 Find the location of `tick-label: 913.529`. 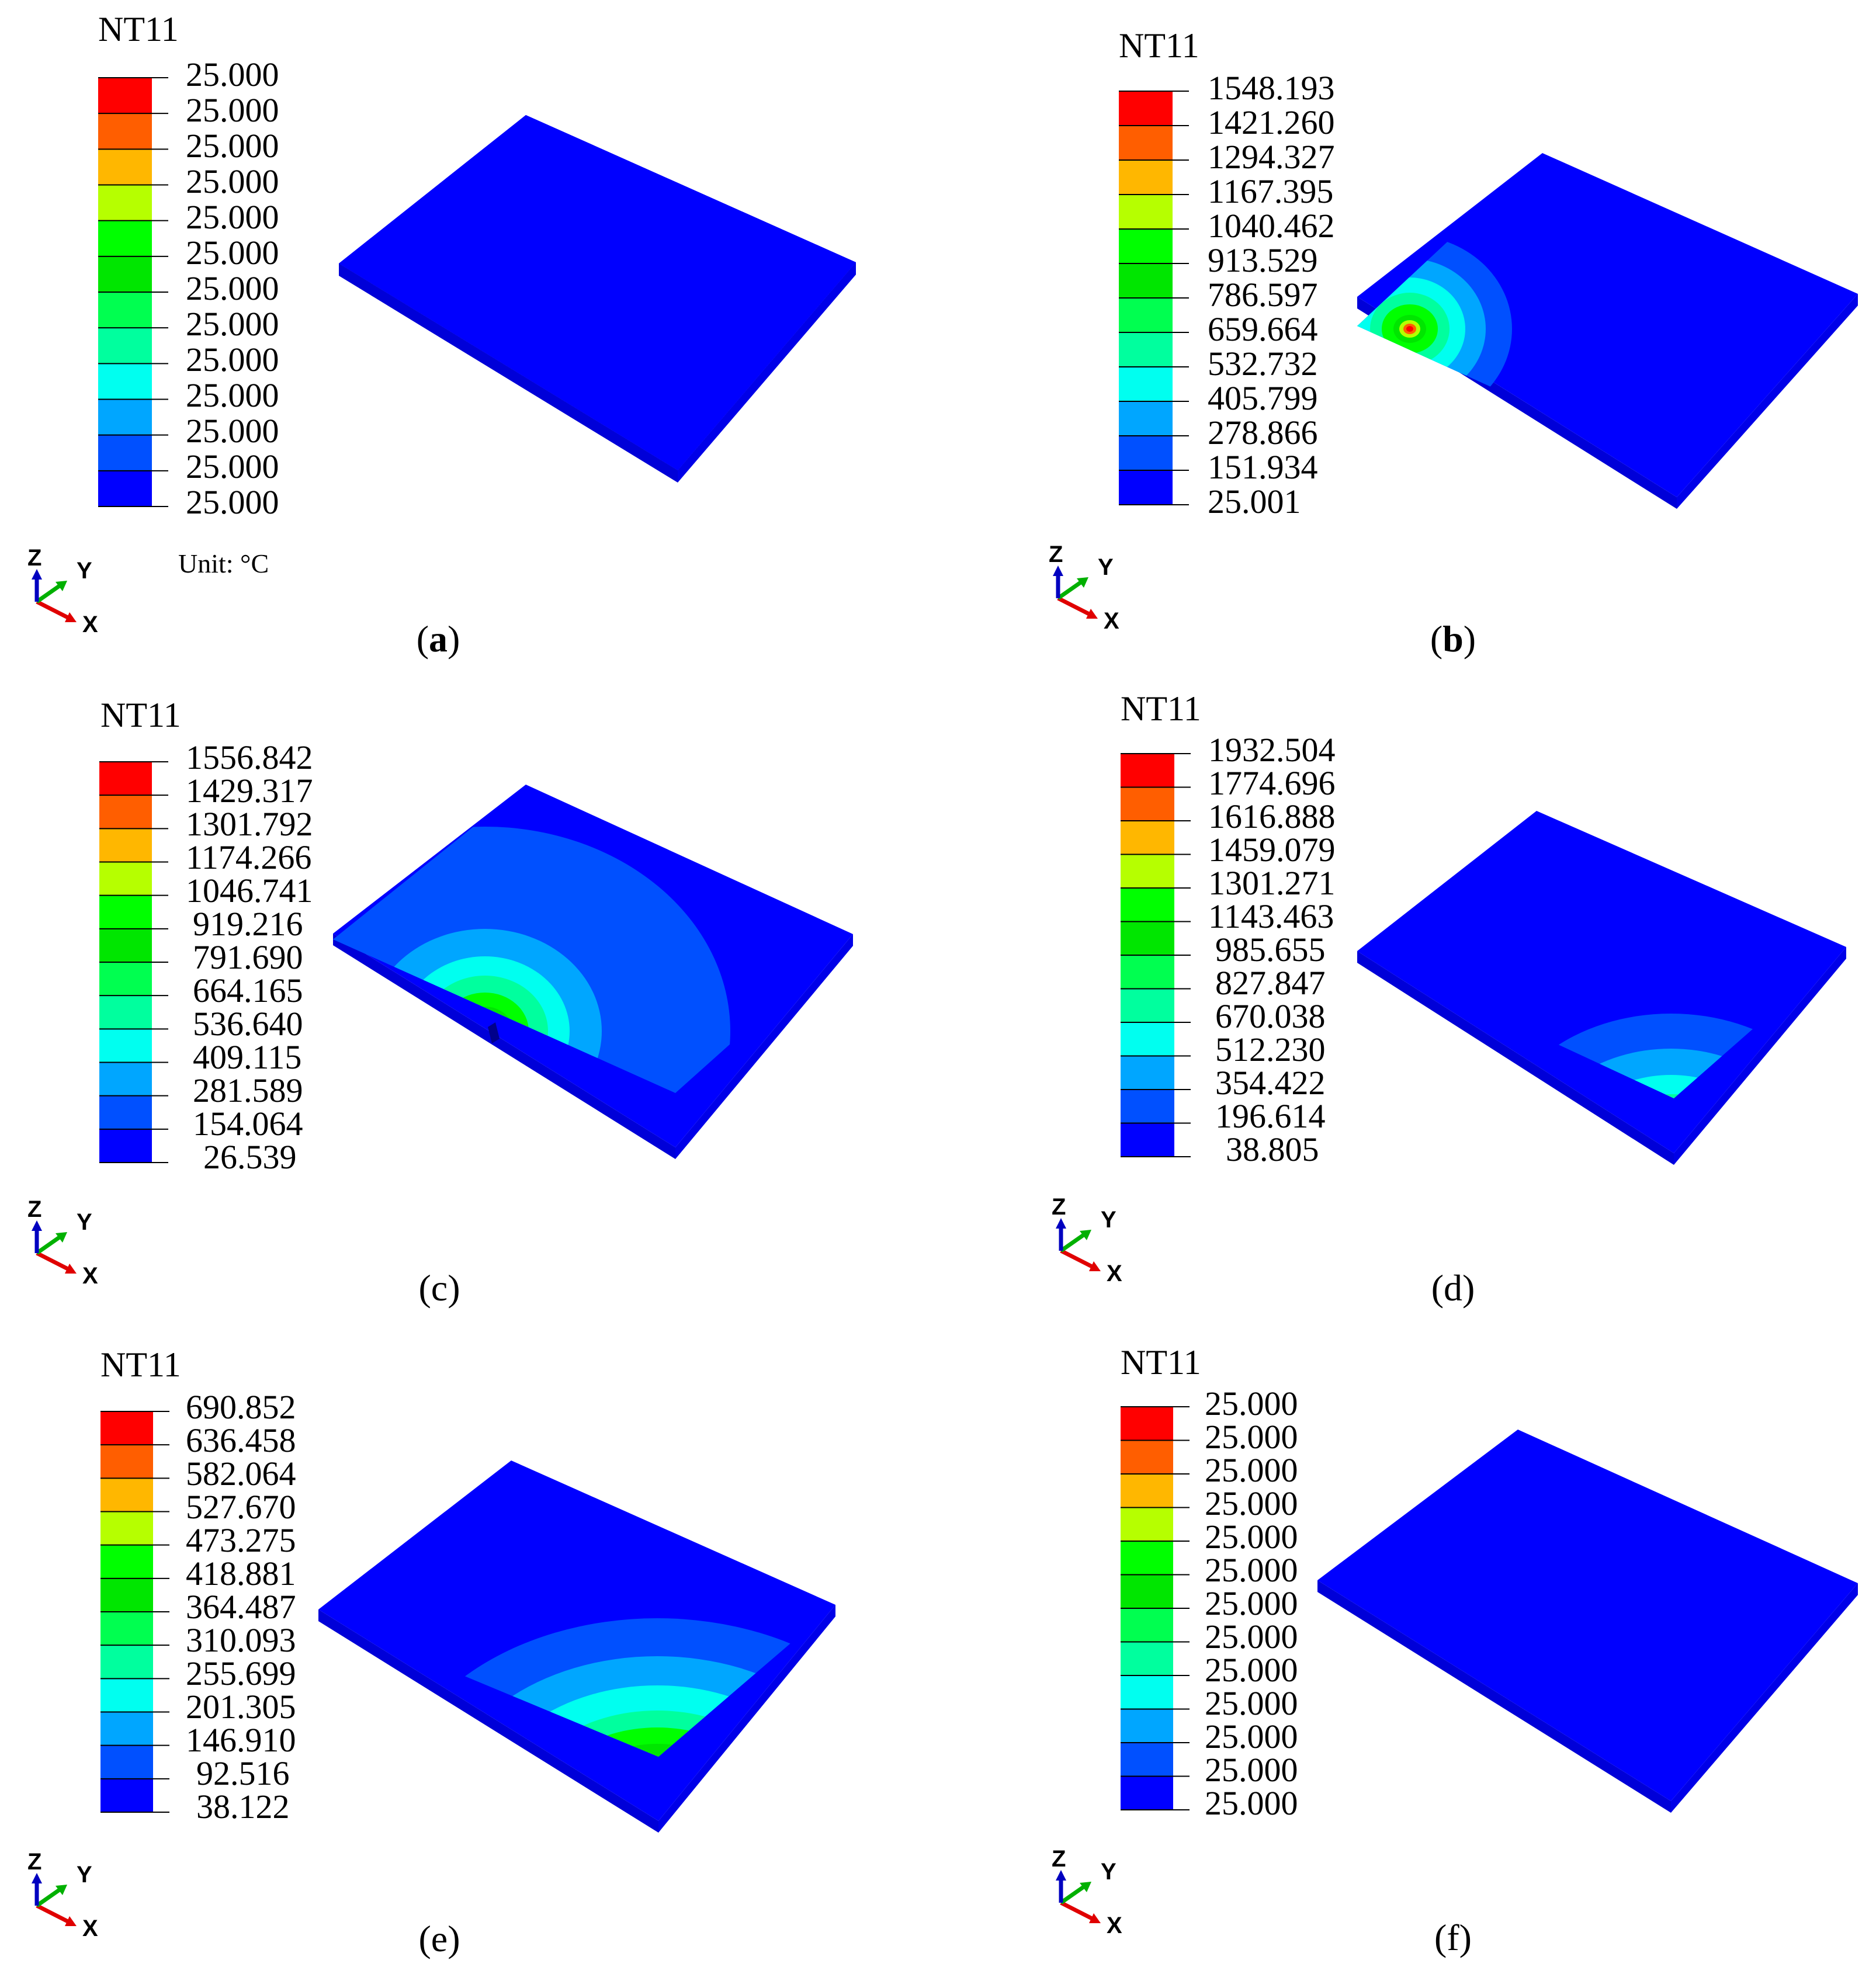

tick-label: 913.529 is located at coordinates (1263, 260).